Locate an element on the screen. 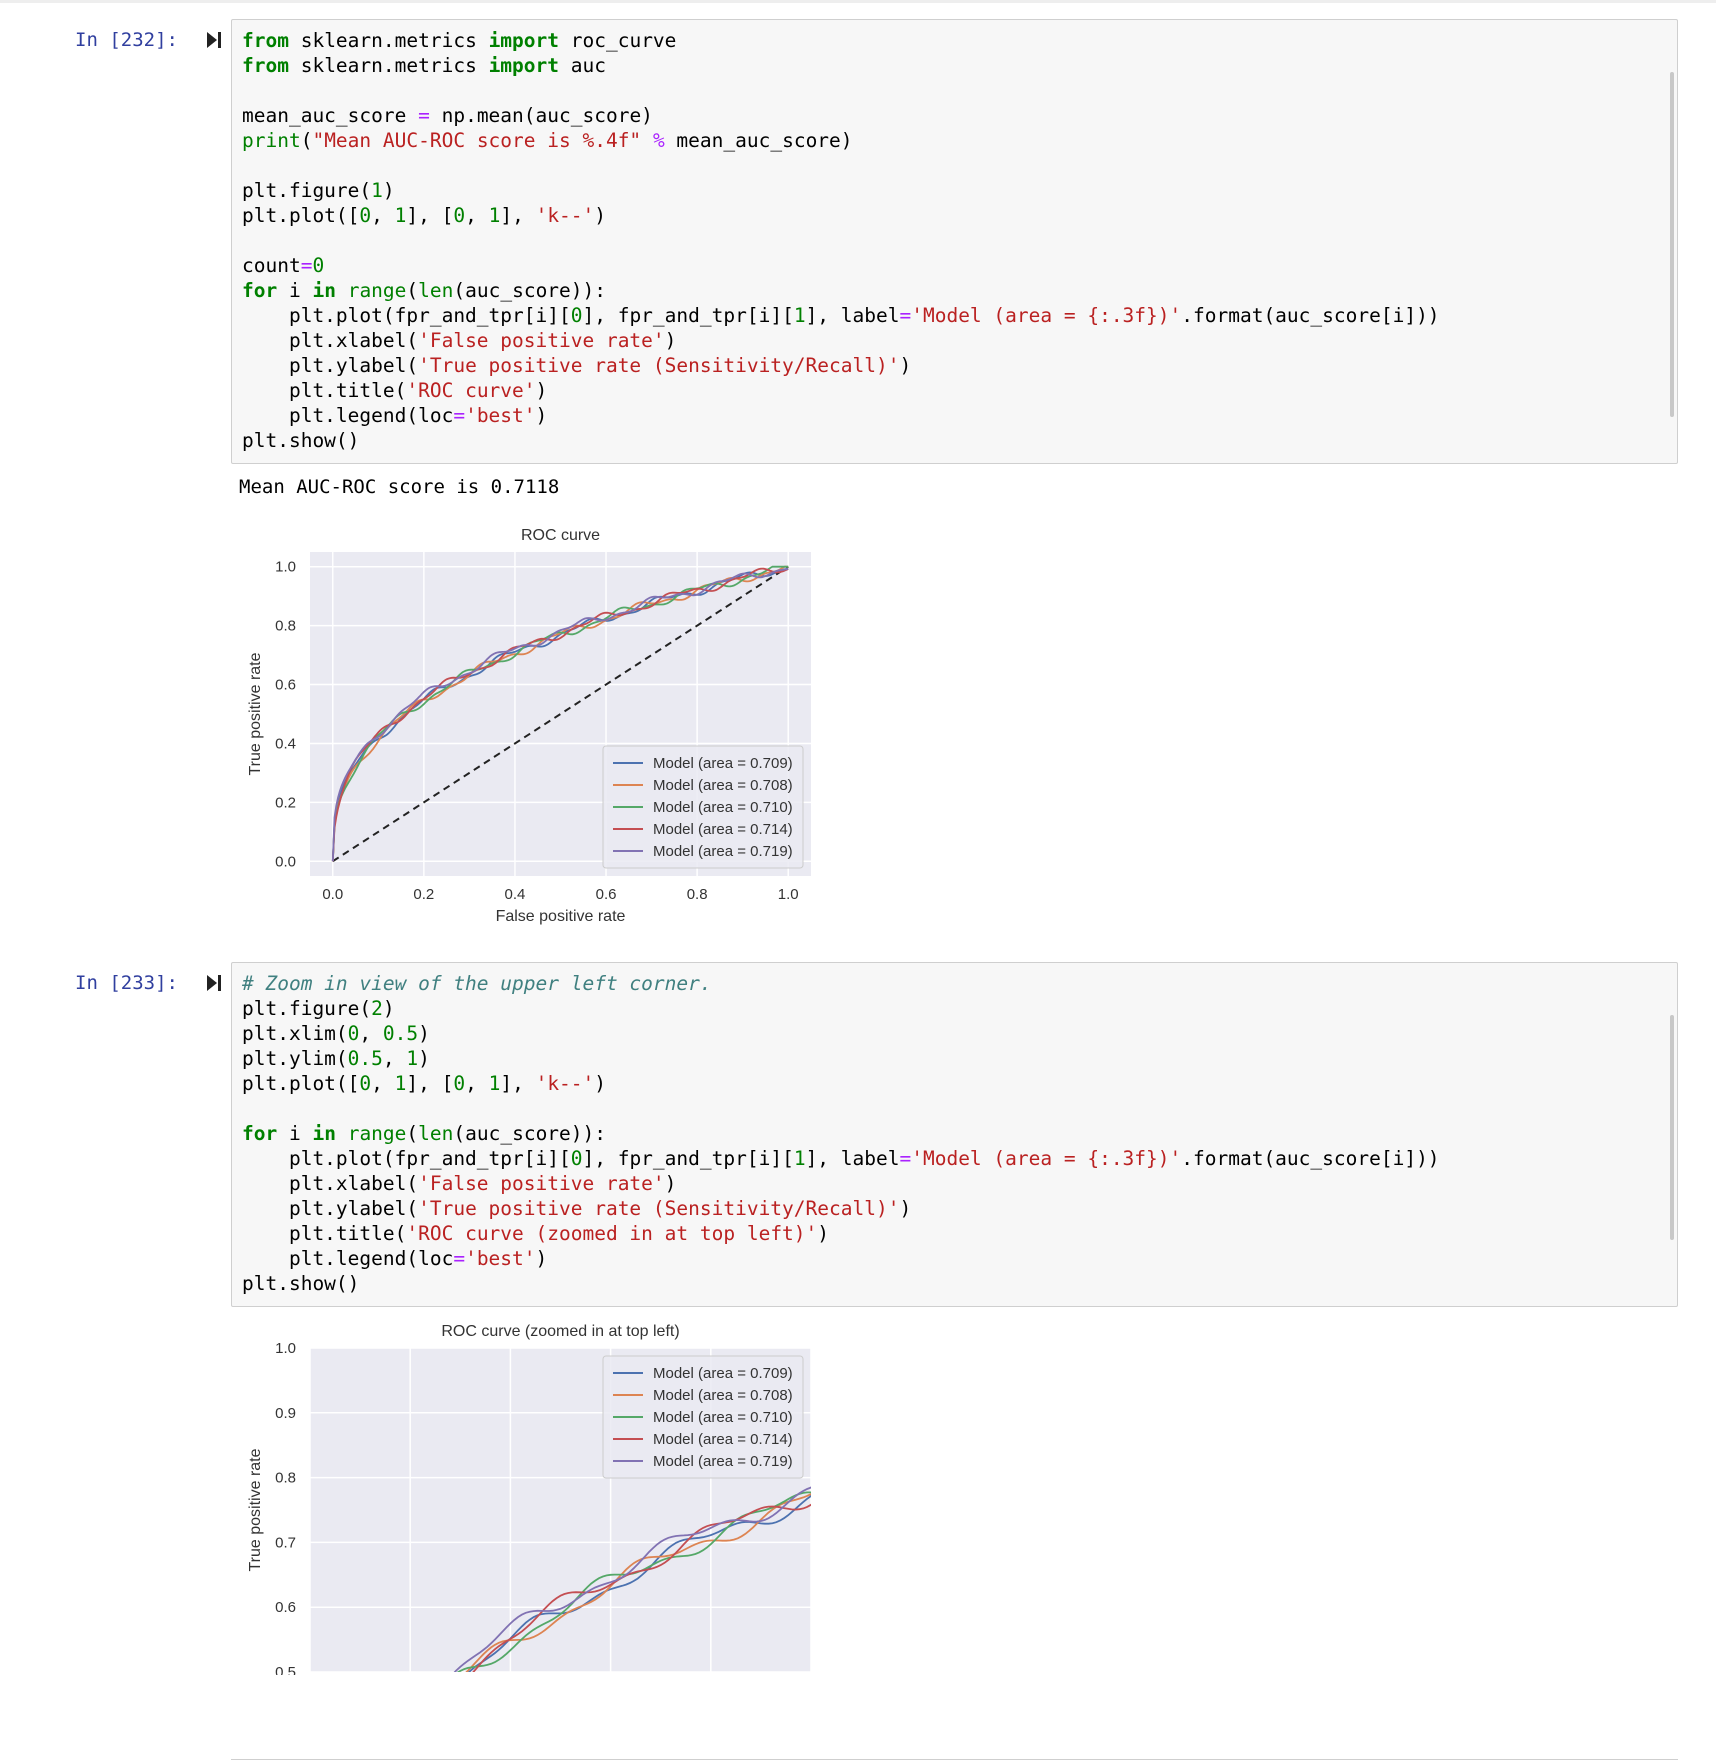  x-tick-label: 0.0 is located at coordinates (332, 894).